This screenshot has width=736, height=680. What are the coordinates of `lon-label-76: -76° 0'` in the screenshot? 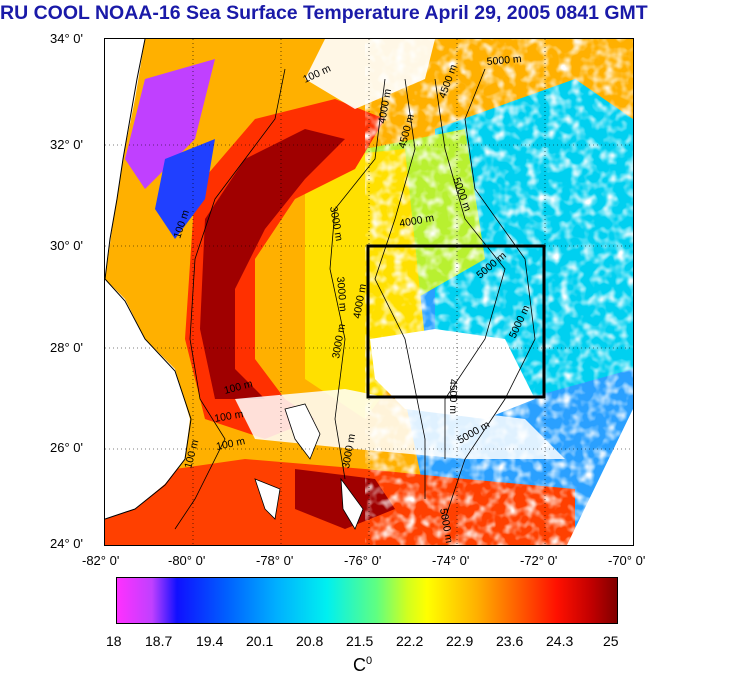 It's located at (363, 560).